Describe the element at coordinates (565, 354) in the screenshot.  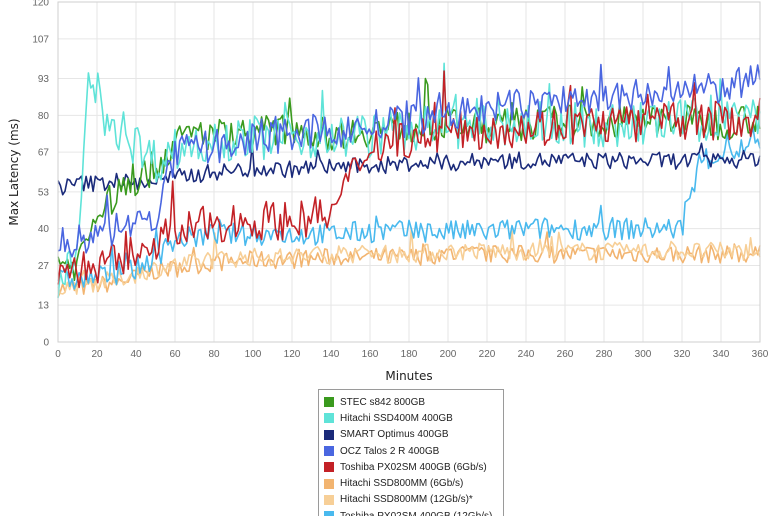
I see `x-tick-label: 260` at that location.